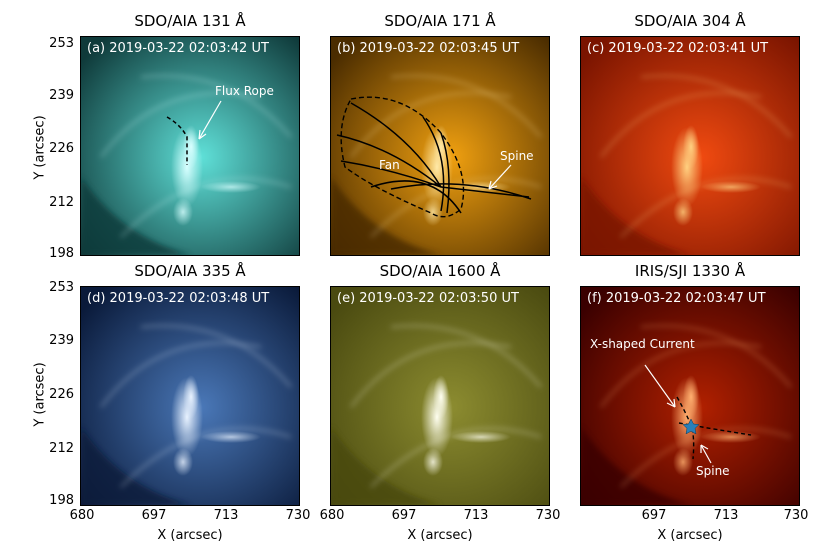  I want to click on image-panel-b: (b) 2019-03-22 02:03:45 UT, so click(440, 146).